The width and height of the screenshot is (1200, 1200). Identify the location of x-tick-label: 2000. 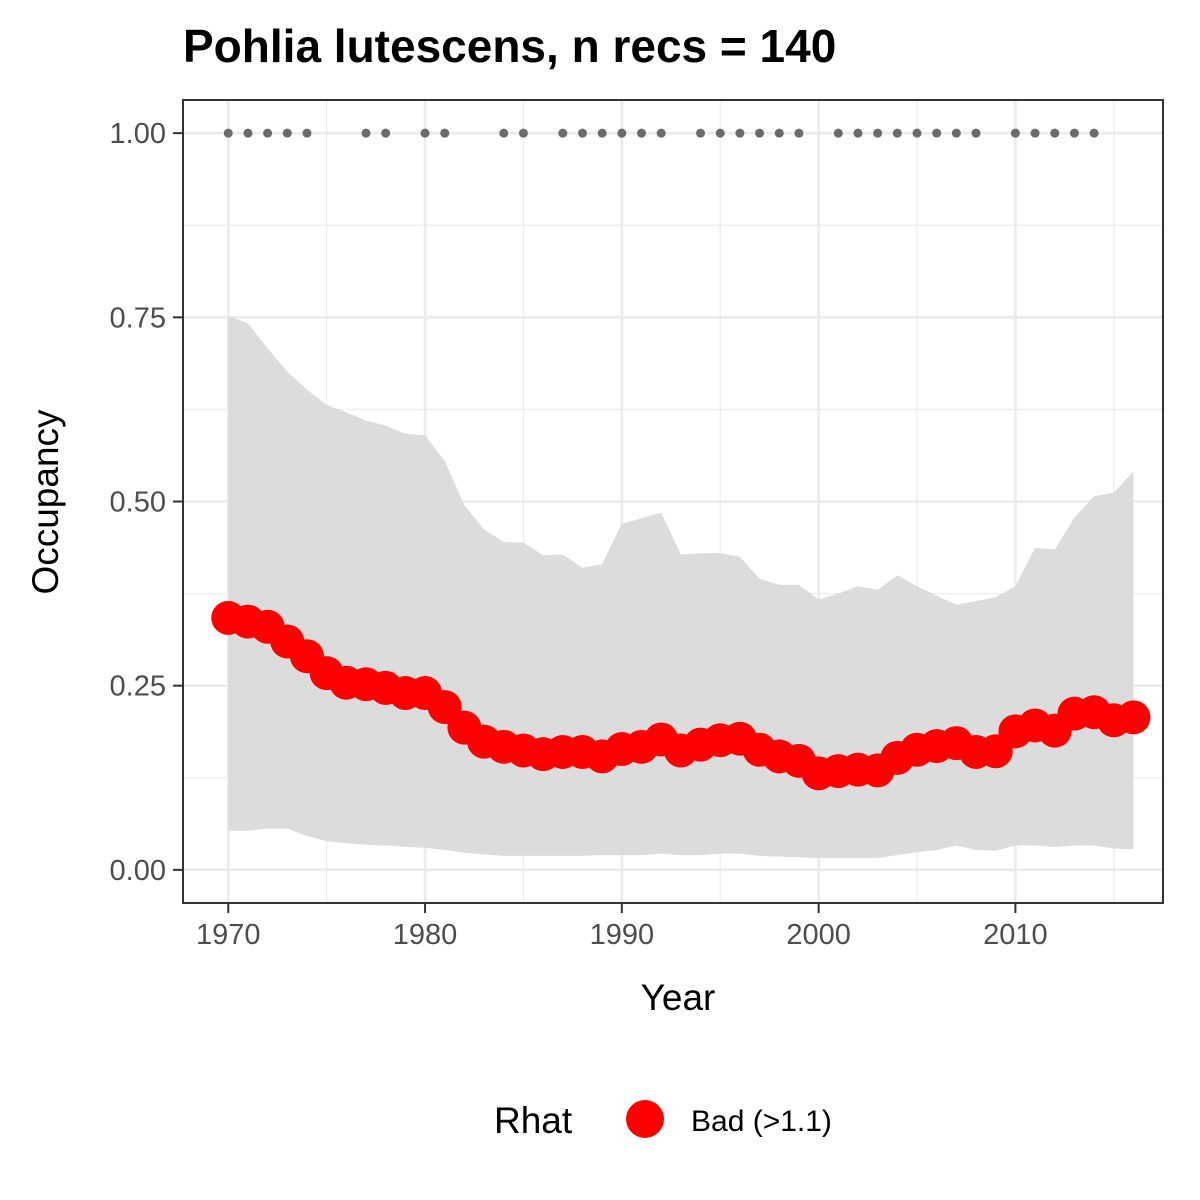
(818, 935).